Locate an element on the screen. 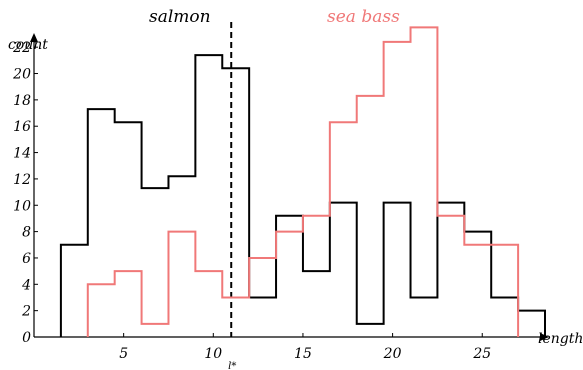 The width and height of the screenshot is (583, 370). y-axis-label: count is located at coordinates (28, 45).